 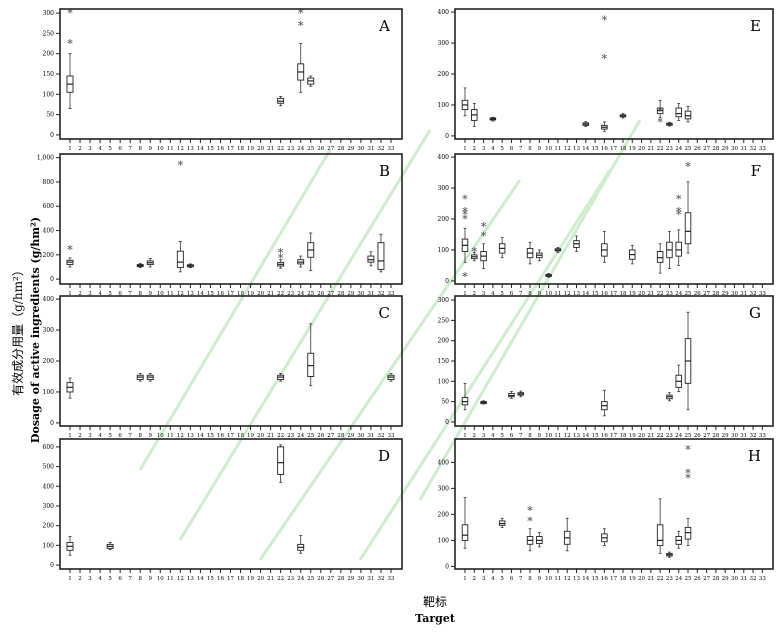 What do you see at coordinates (706, 436) in the screenshot?
I see `x-tick-label: 27` at bounding box center [706, 436].